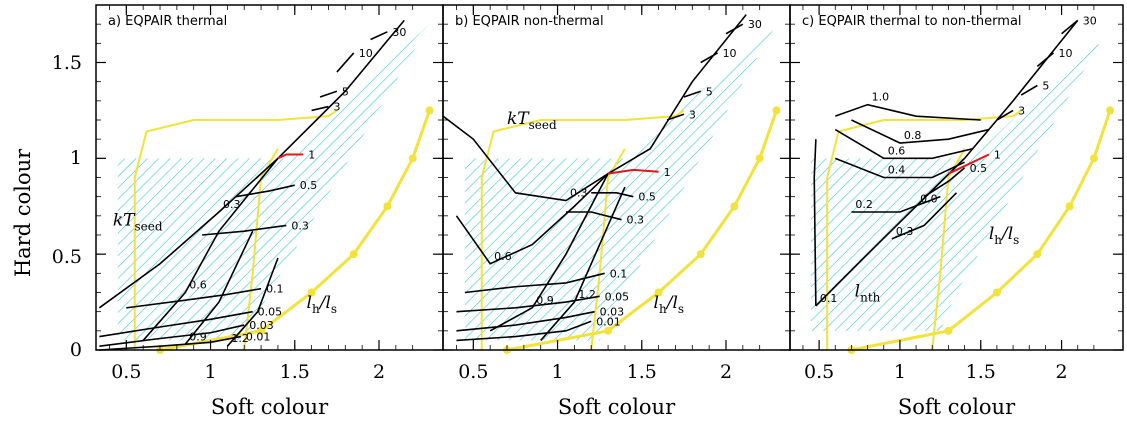 The image size is (1127, 421). Describe the element at coordinates (829, 298) in the screenshot. I see `ktseed-line-label: 0.1` at that location.